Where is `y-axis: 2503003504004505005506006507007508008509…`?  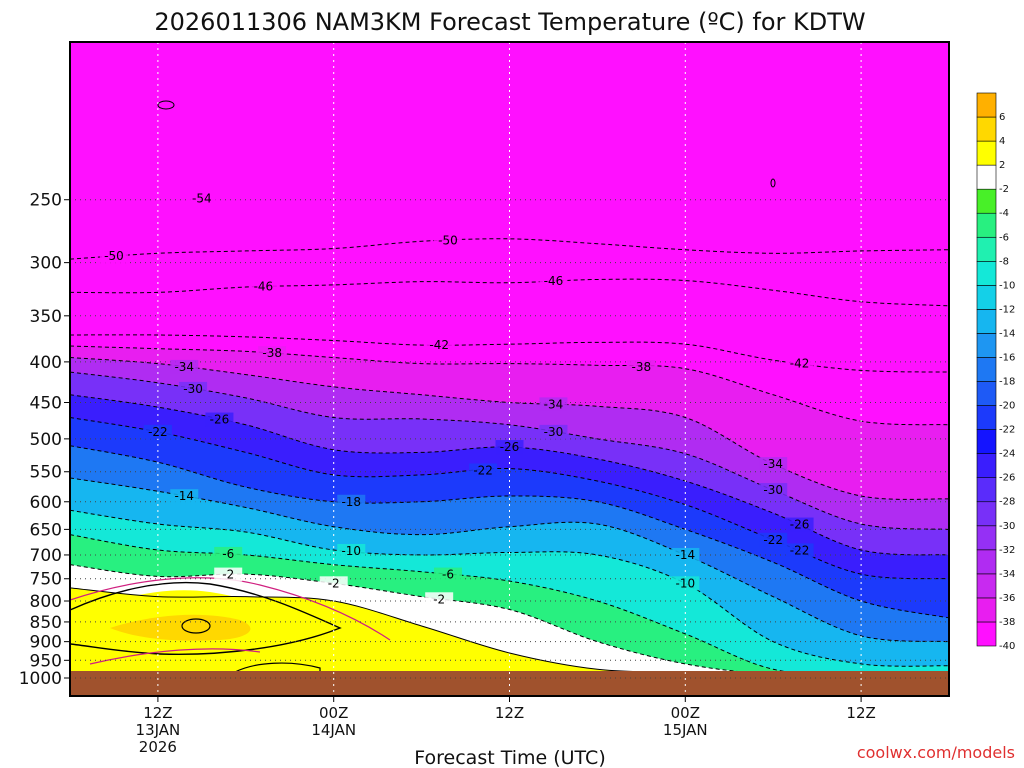
y-axis: 2503003504004505005506006507007508008509… is located at coordinates (44, 440).